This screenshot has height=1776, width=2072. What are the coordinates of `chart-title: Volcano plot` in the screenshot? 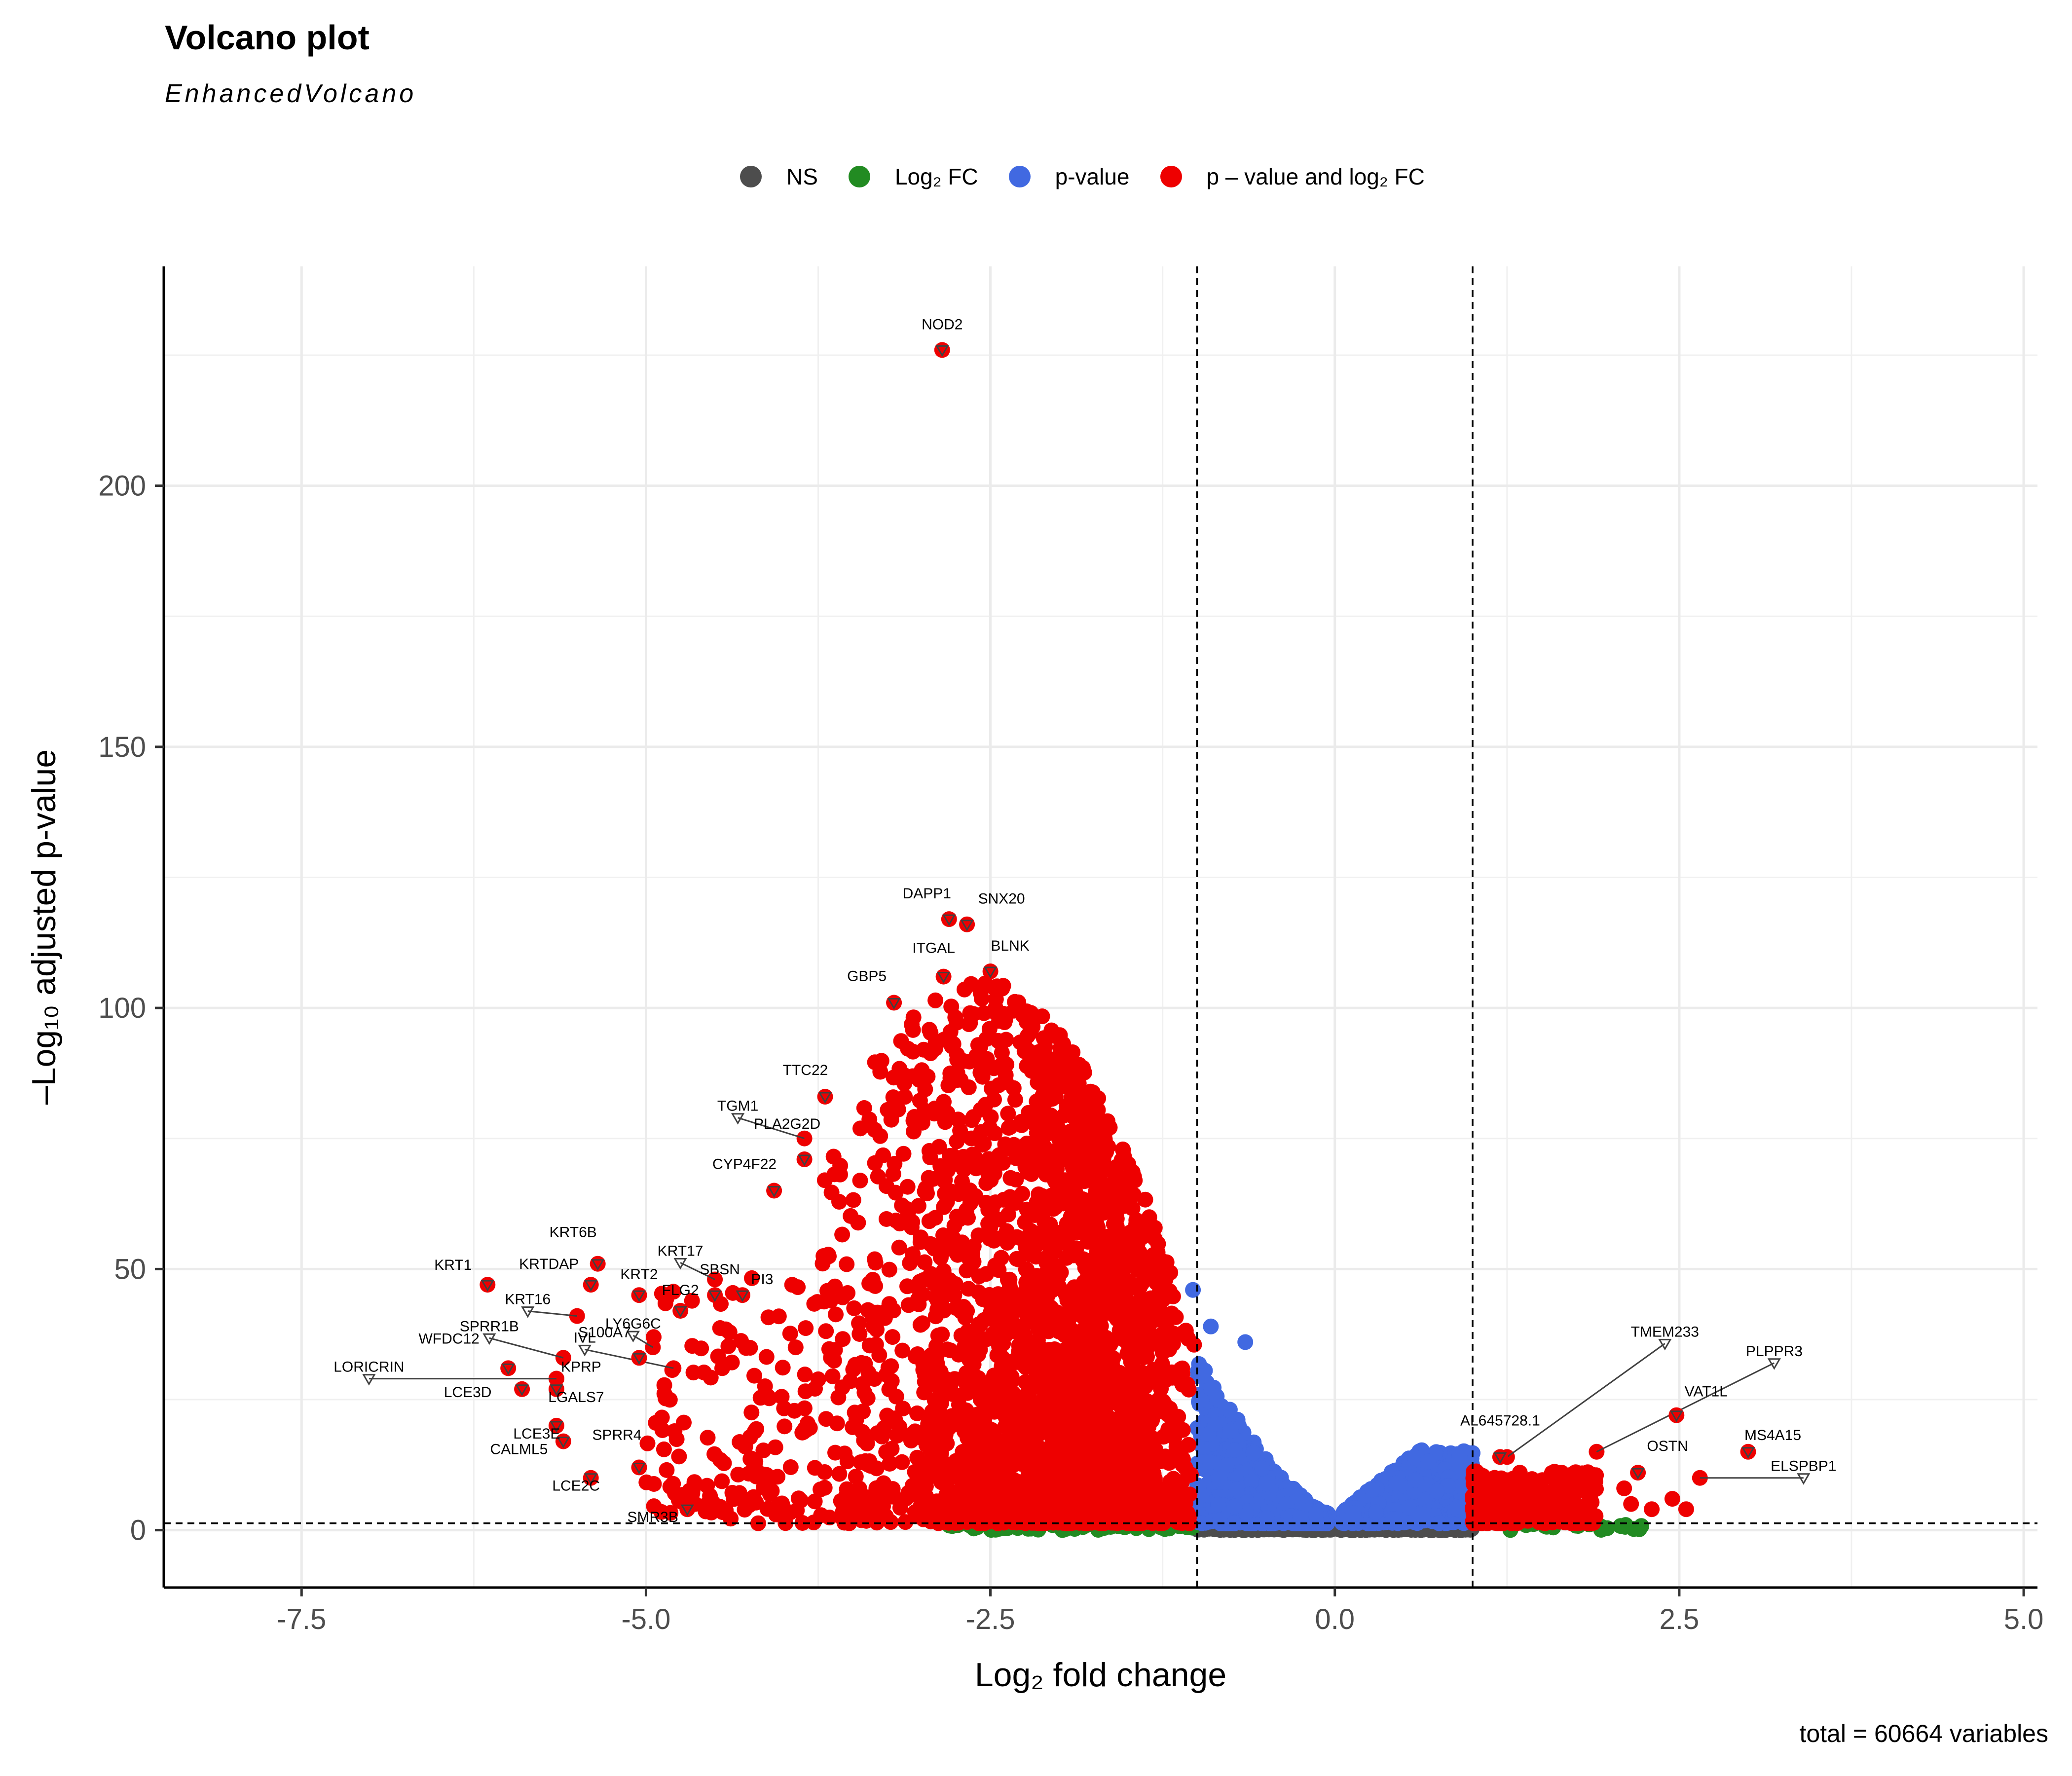 It's located at (268, 37).